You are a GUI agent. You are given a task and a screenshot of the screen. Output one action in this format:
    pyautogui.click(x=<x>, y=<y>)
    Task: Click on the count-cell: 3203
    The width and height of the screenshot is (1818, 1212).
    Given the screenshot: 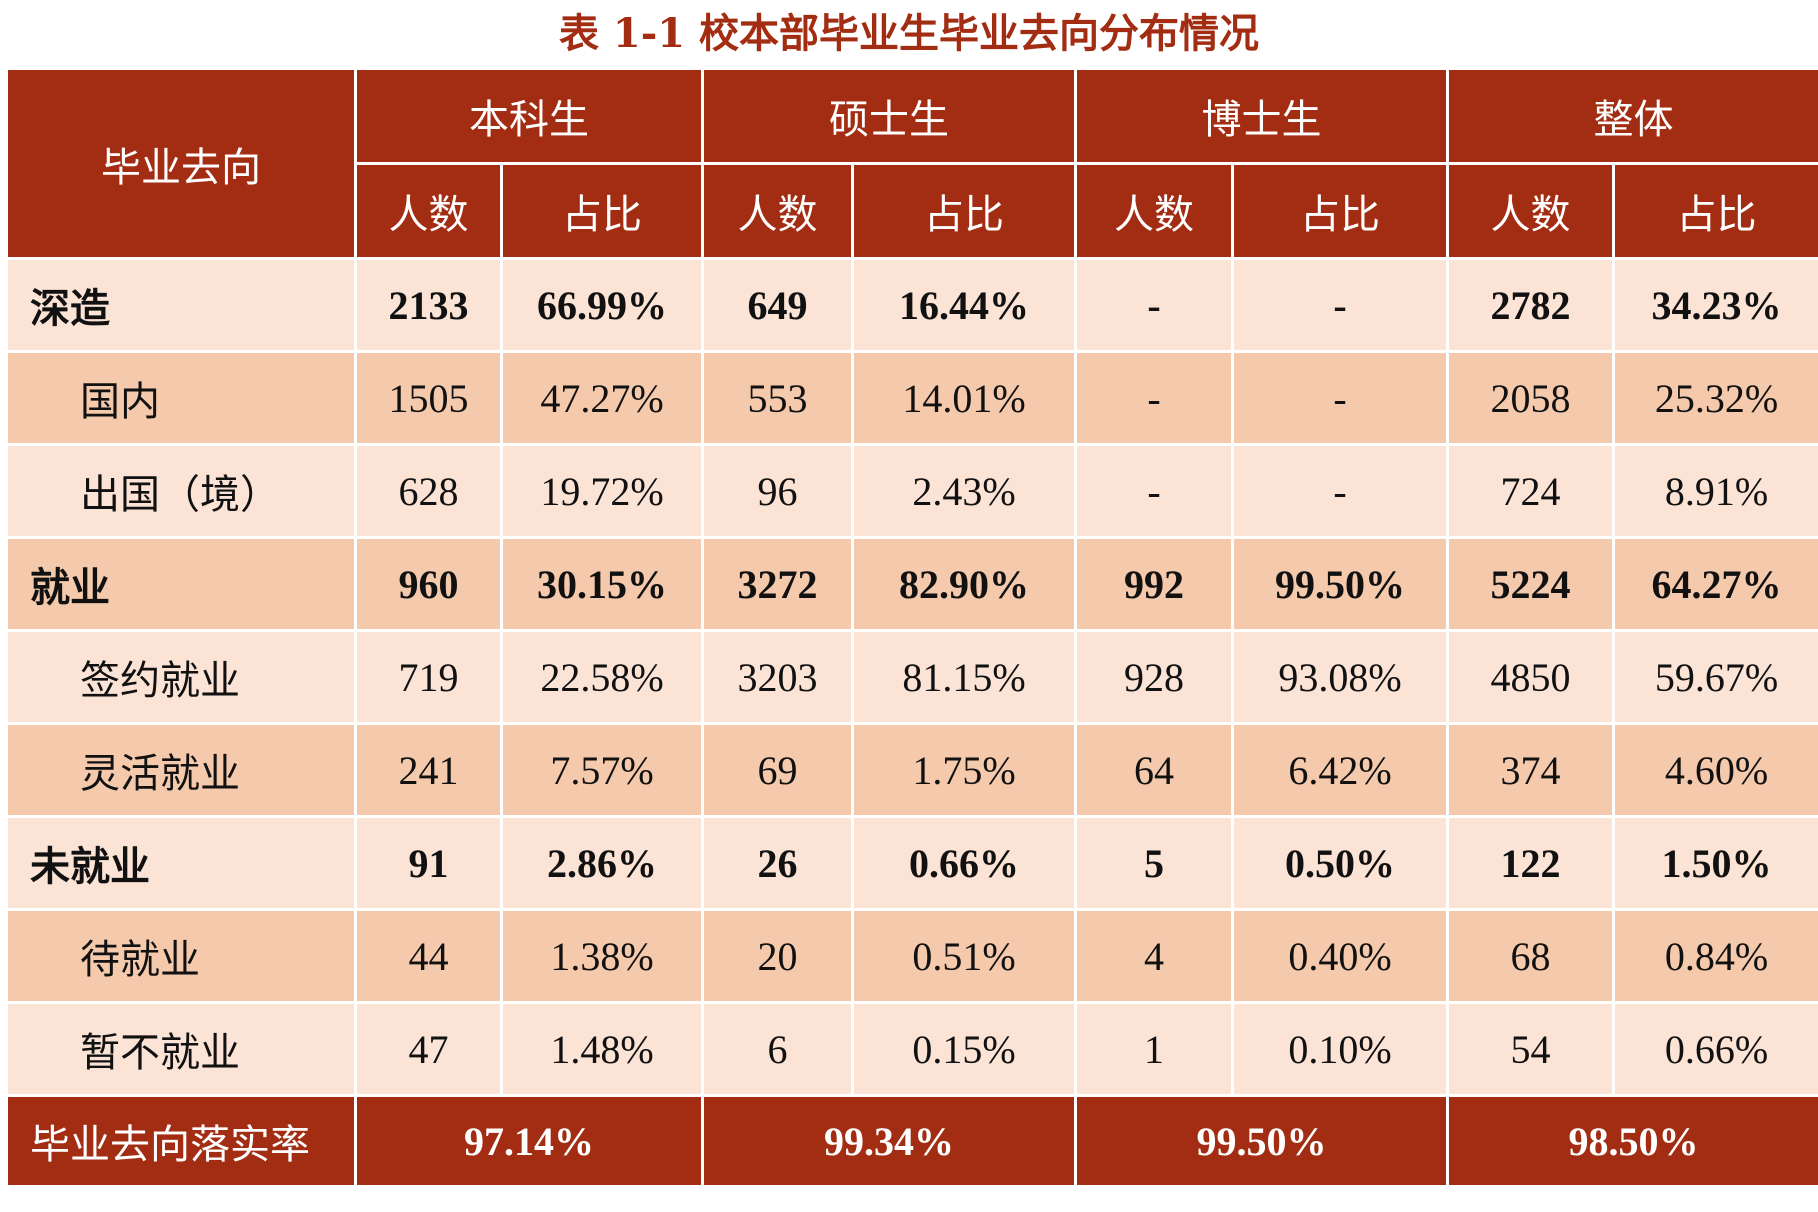 What is the action you would take?
    pyautogui.click(x=777, y=677)
    